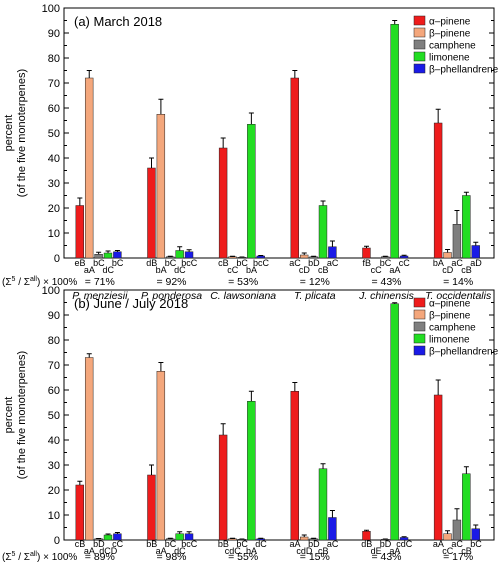 This screenshot has width=500, height=564. What do you see at coordinates (80, 263) in the screenshot?
I see `significance-label: eB` at bounding box center [80, 263].